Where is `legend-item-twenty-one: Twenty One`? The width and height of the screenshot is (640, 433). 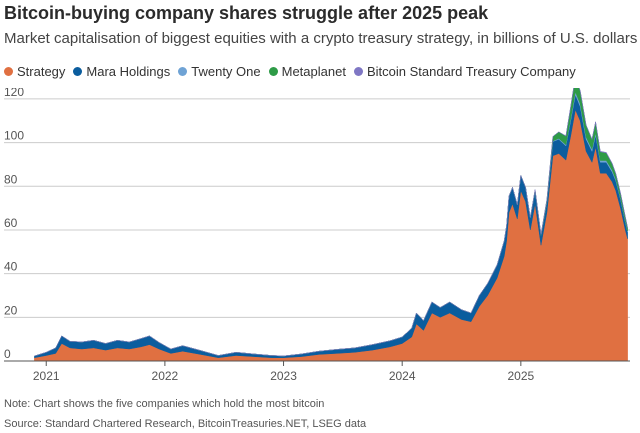 legend-item-twenty-one: Twenty One is located at coordinates (219, 71).